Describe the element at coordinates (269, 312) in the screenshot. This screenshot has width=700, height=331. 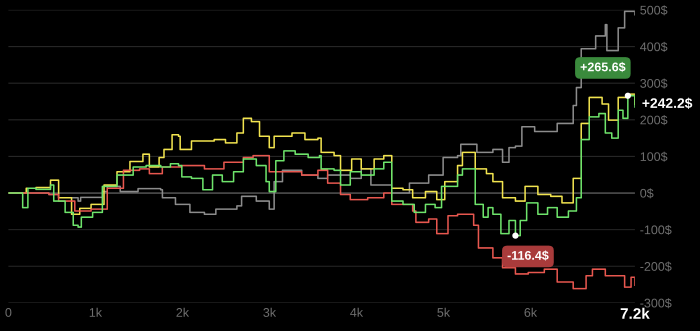
I see `x-tick-label: 3k` at that location.